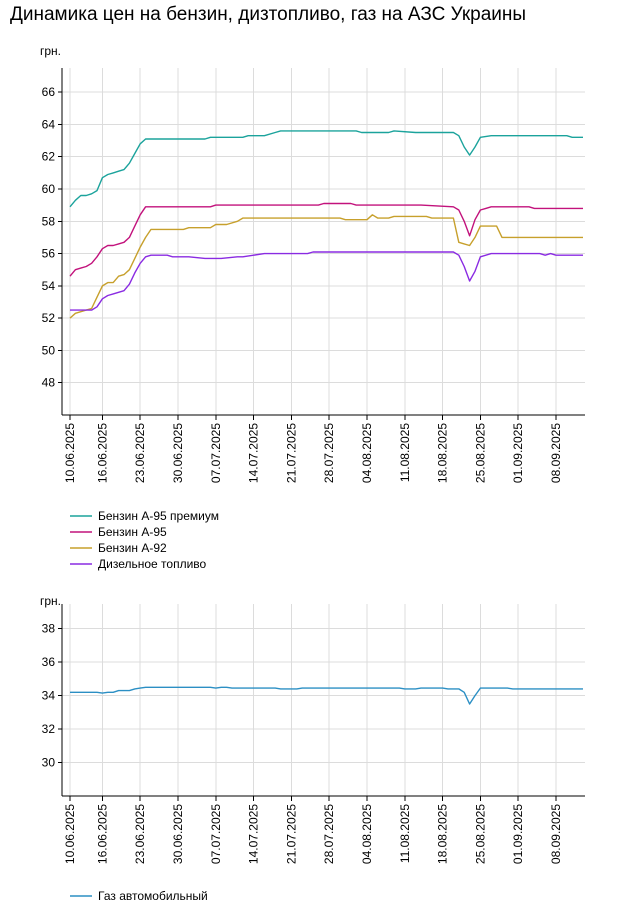 The height and width of the screenshot is (924, 641). I want to click on series-line-diesel, so click(326, 281).